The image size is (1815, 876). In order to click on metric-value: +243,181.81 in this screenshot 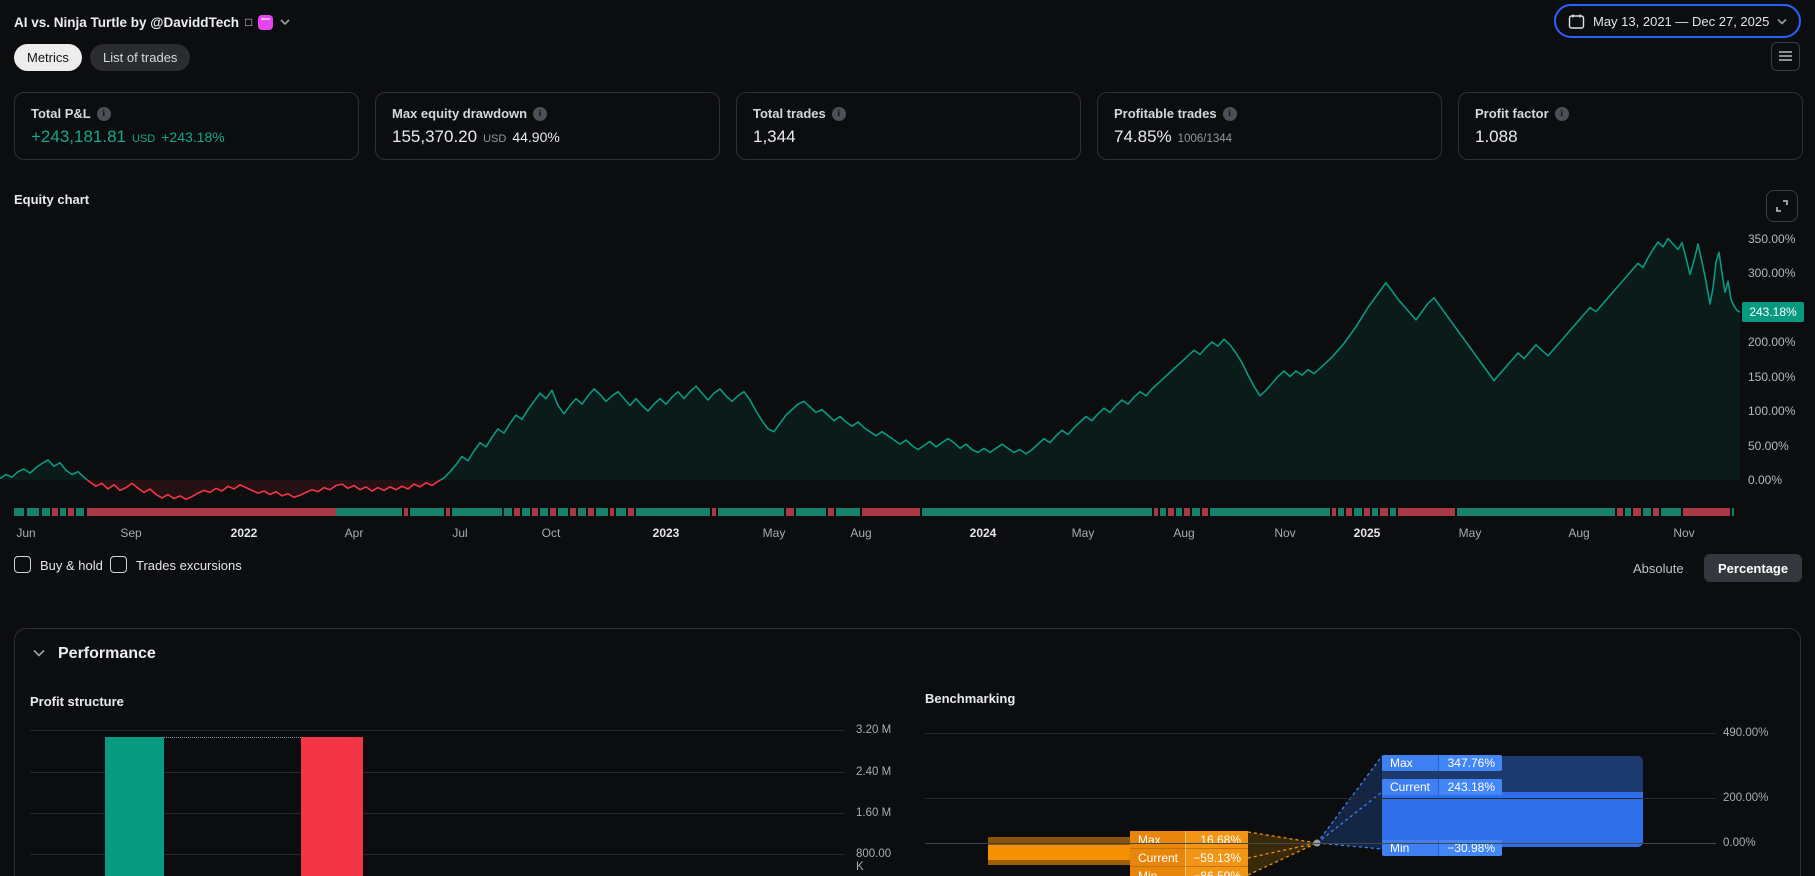, I will do `click(79, 136)`.